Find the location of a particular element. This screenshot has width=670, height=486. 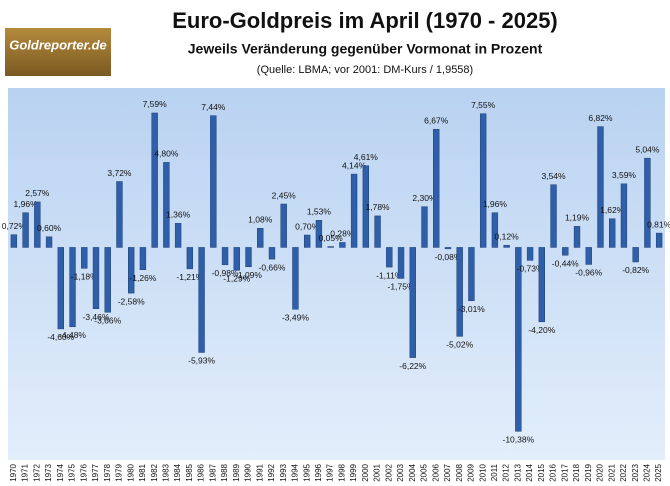

x-tick-label: 2015 is located at coordinates (541, 472).